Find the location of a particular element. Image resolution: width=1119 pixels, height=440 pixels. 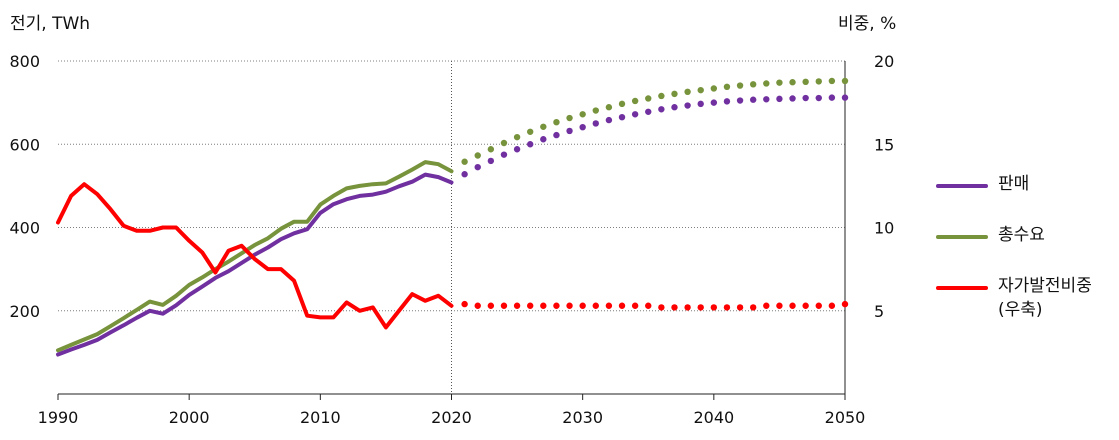

left-axis-title: 전기, TWh is located at coordinates (50, 24).